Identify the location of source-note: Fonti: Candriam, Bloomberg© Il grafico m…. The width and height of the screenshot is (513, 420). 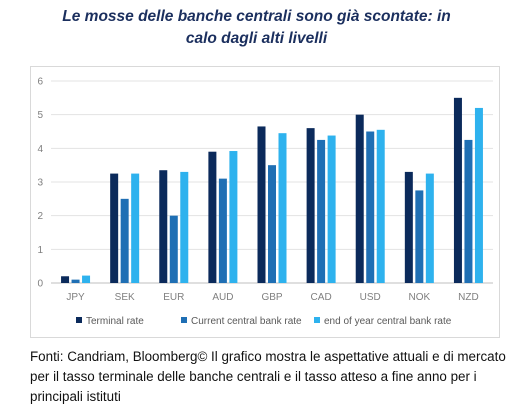
(268, 376).